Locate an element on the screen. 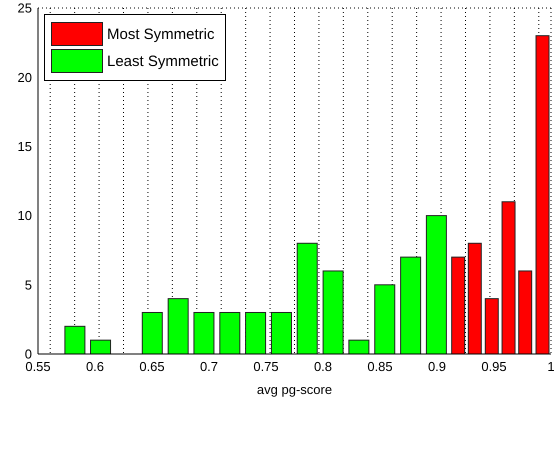 Image resolution: width=558 pixels, height=469 pixels. y-tick-label: 25 is located at coordinates (25, 8).